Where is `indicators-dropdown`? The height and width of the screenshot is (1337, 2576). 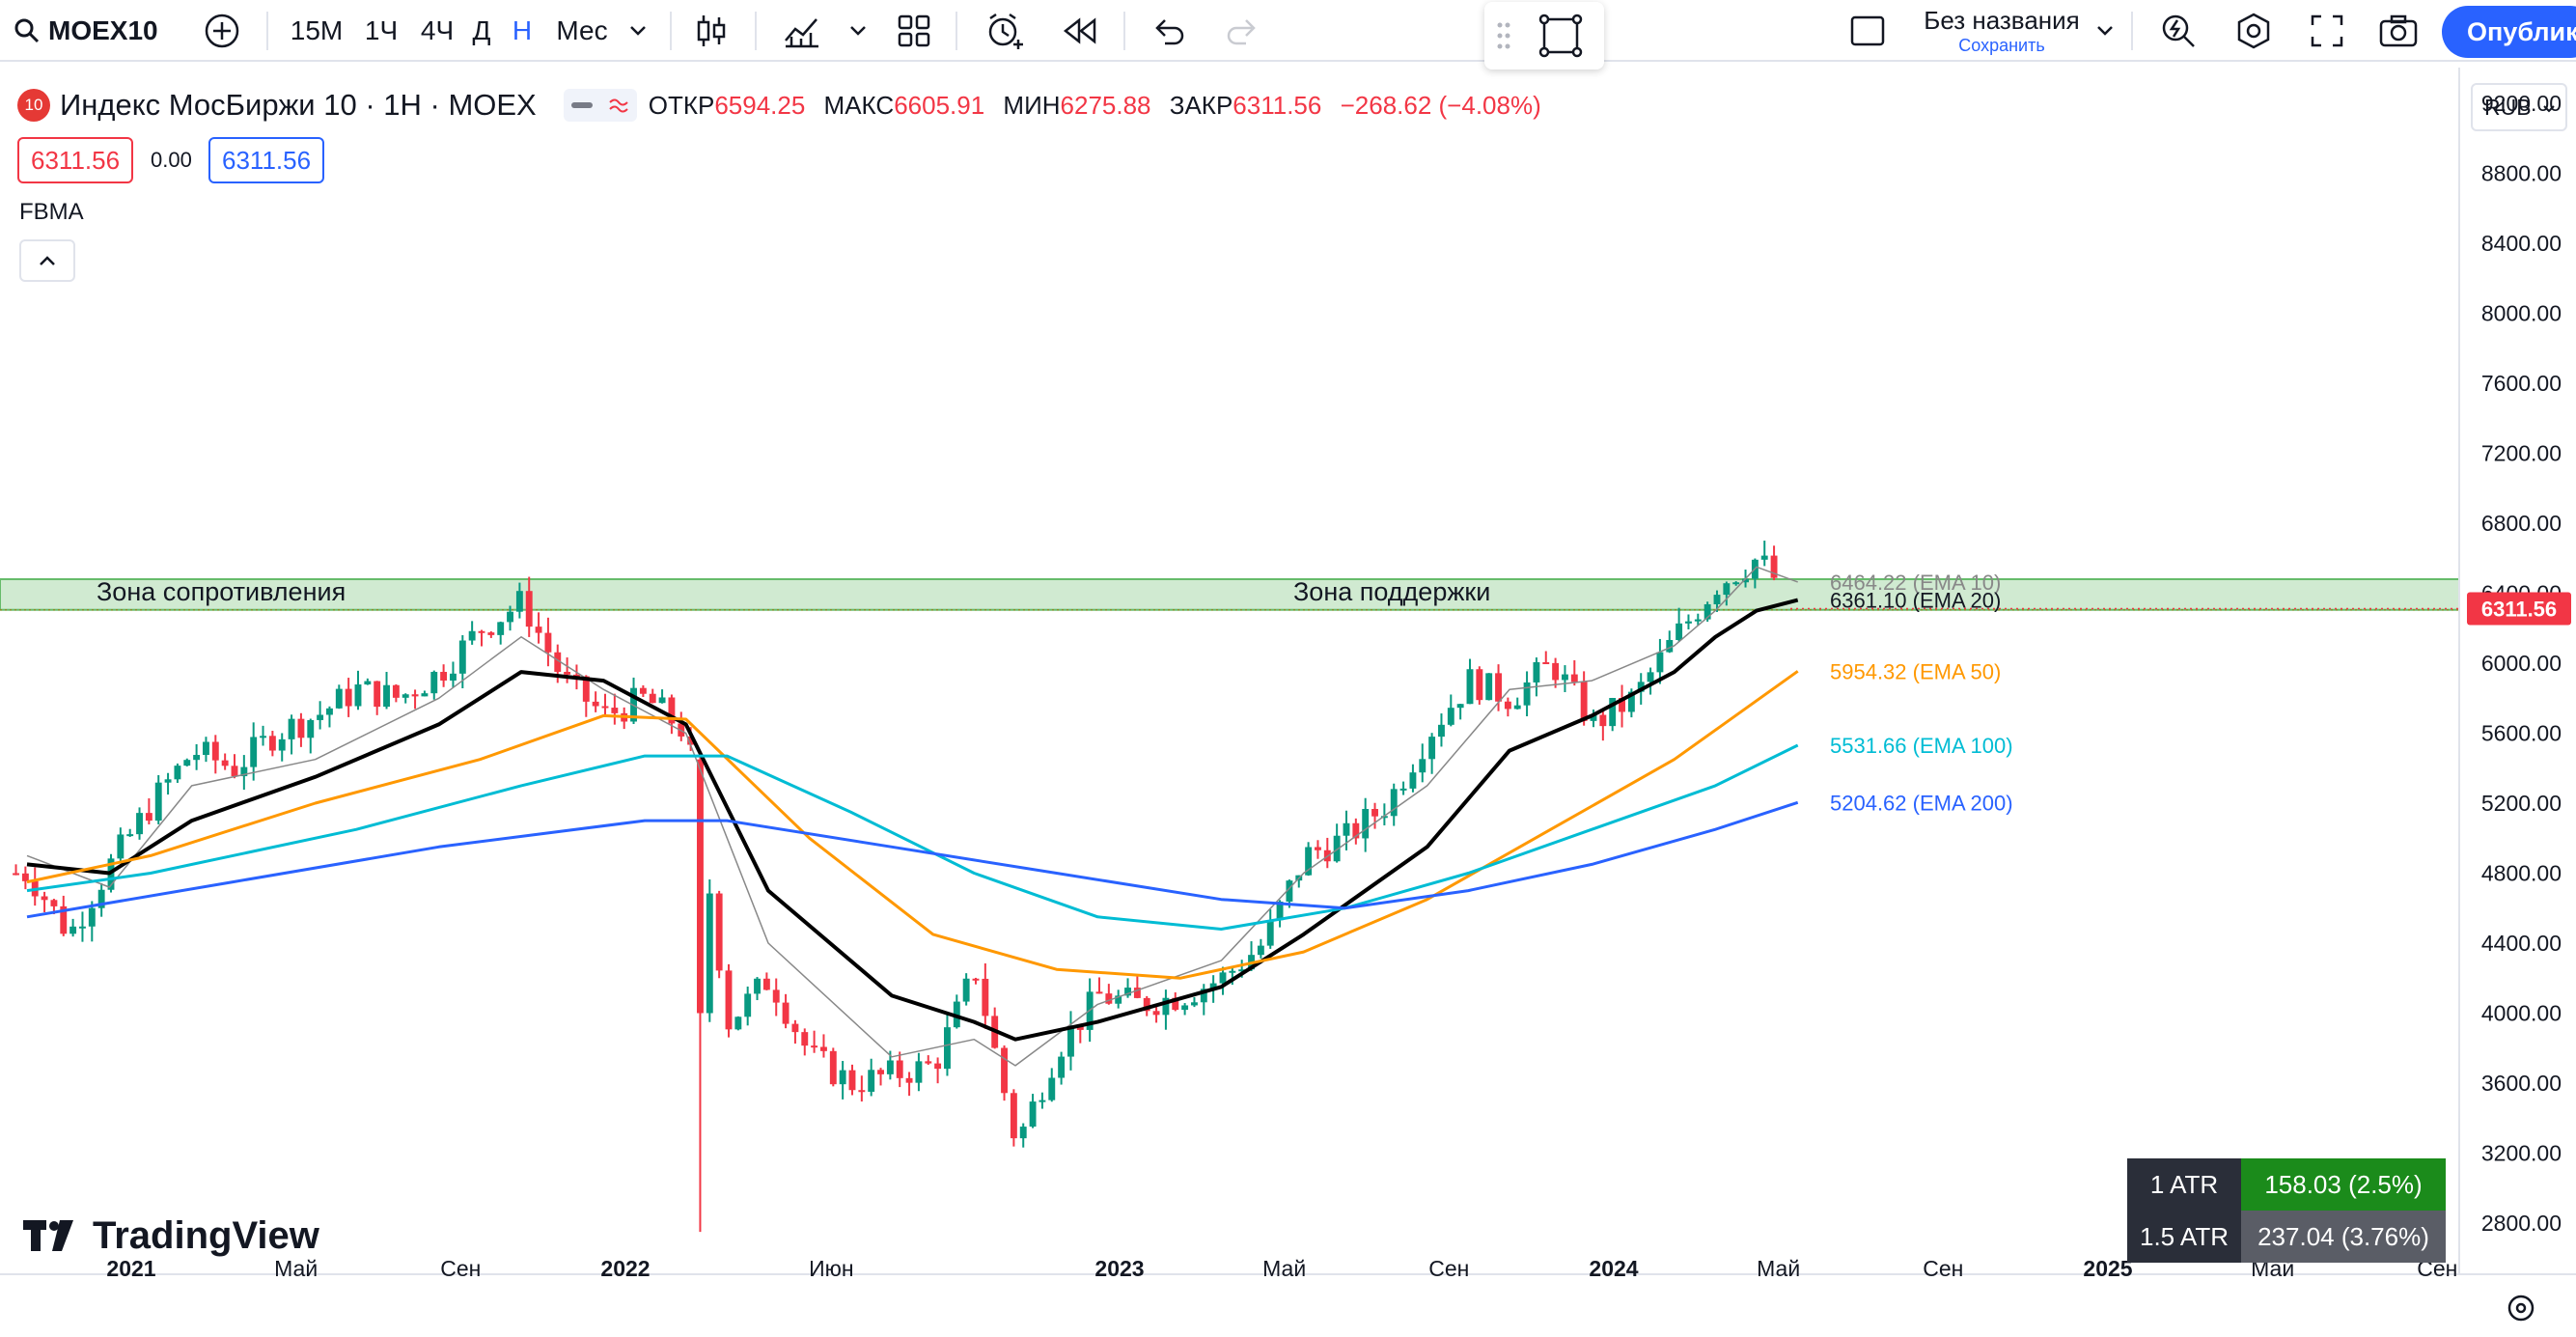
indicators-dropdown is located at coordinates (858, 31).